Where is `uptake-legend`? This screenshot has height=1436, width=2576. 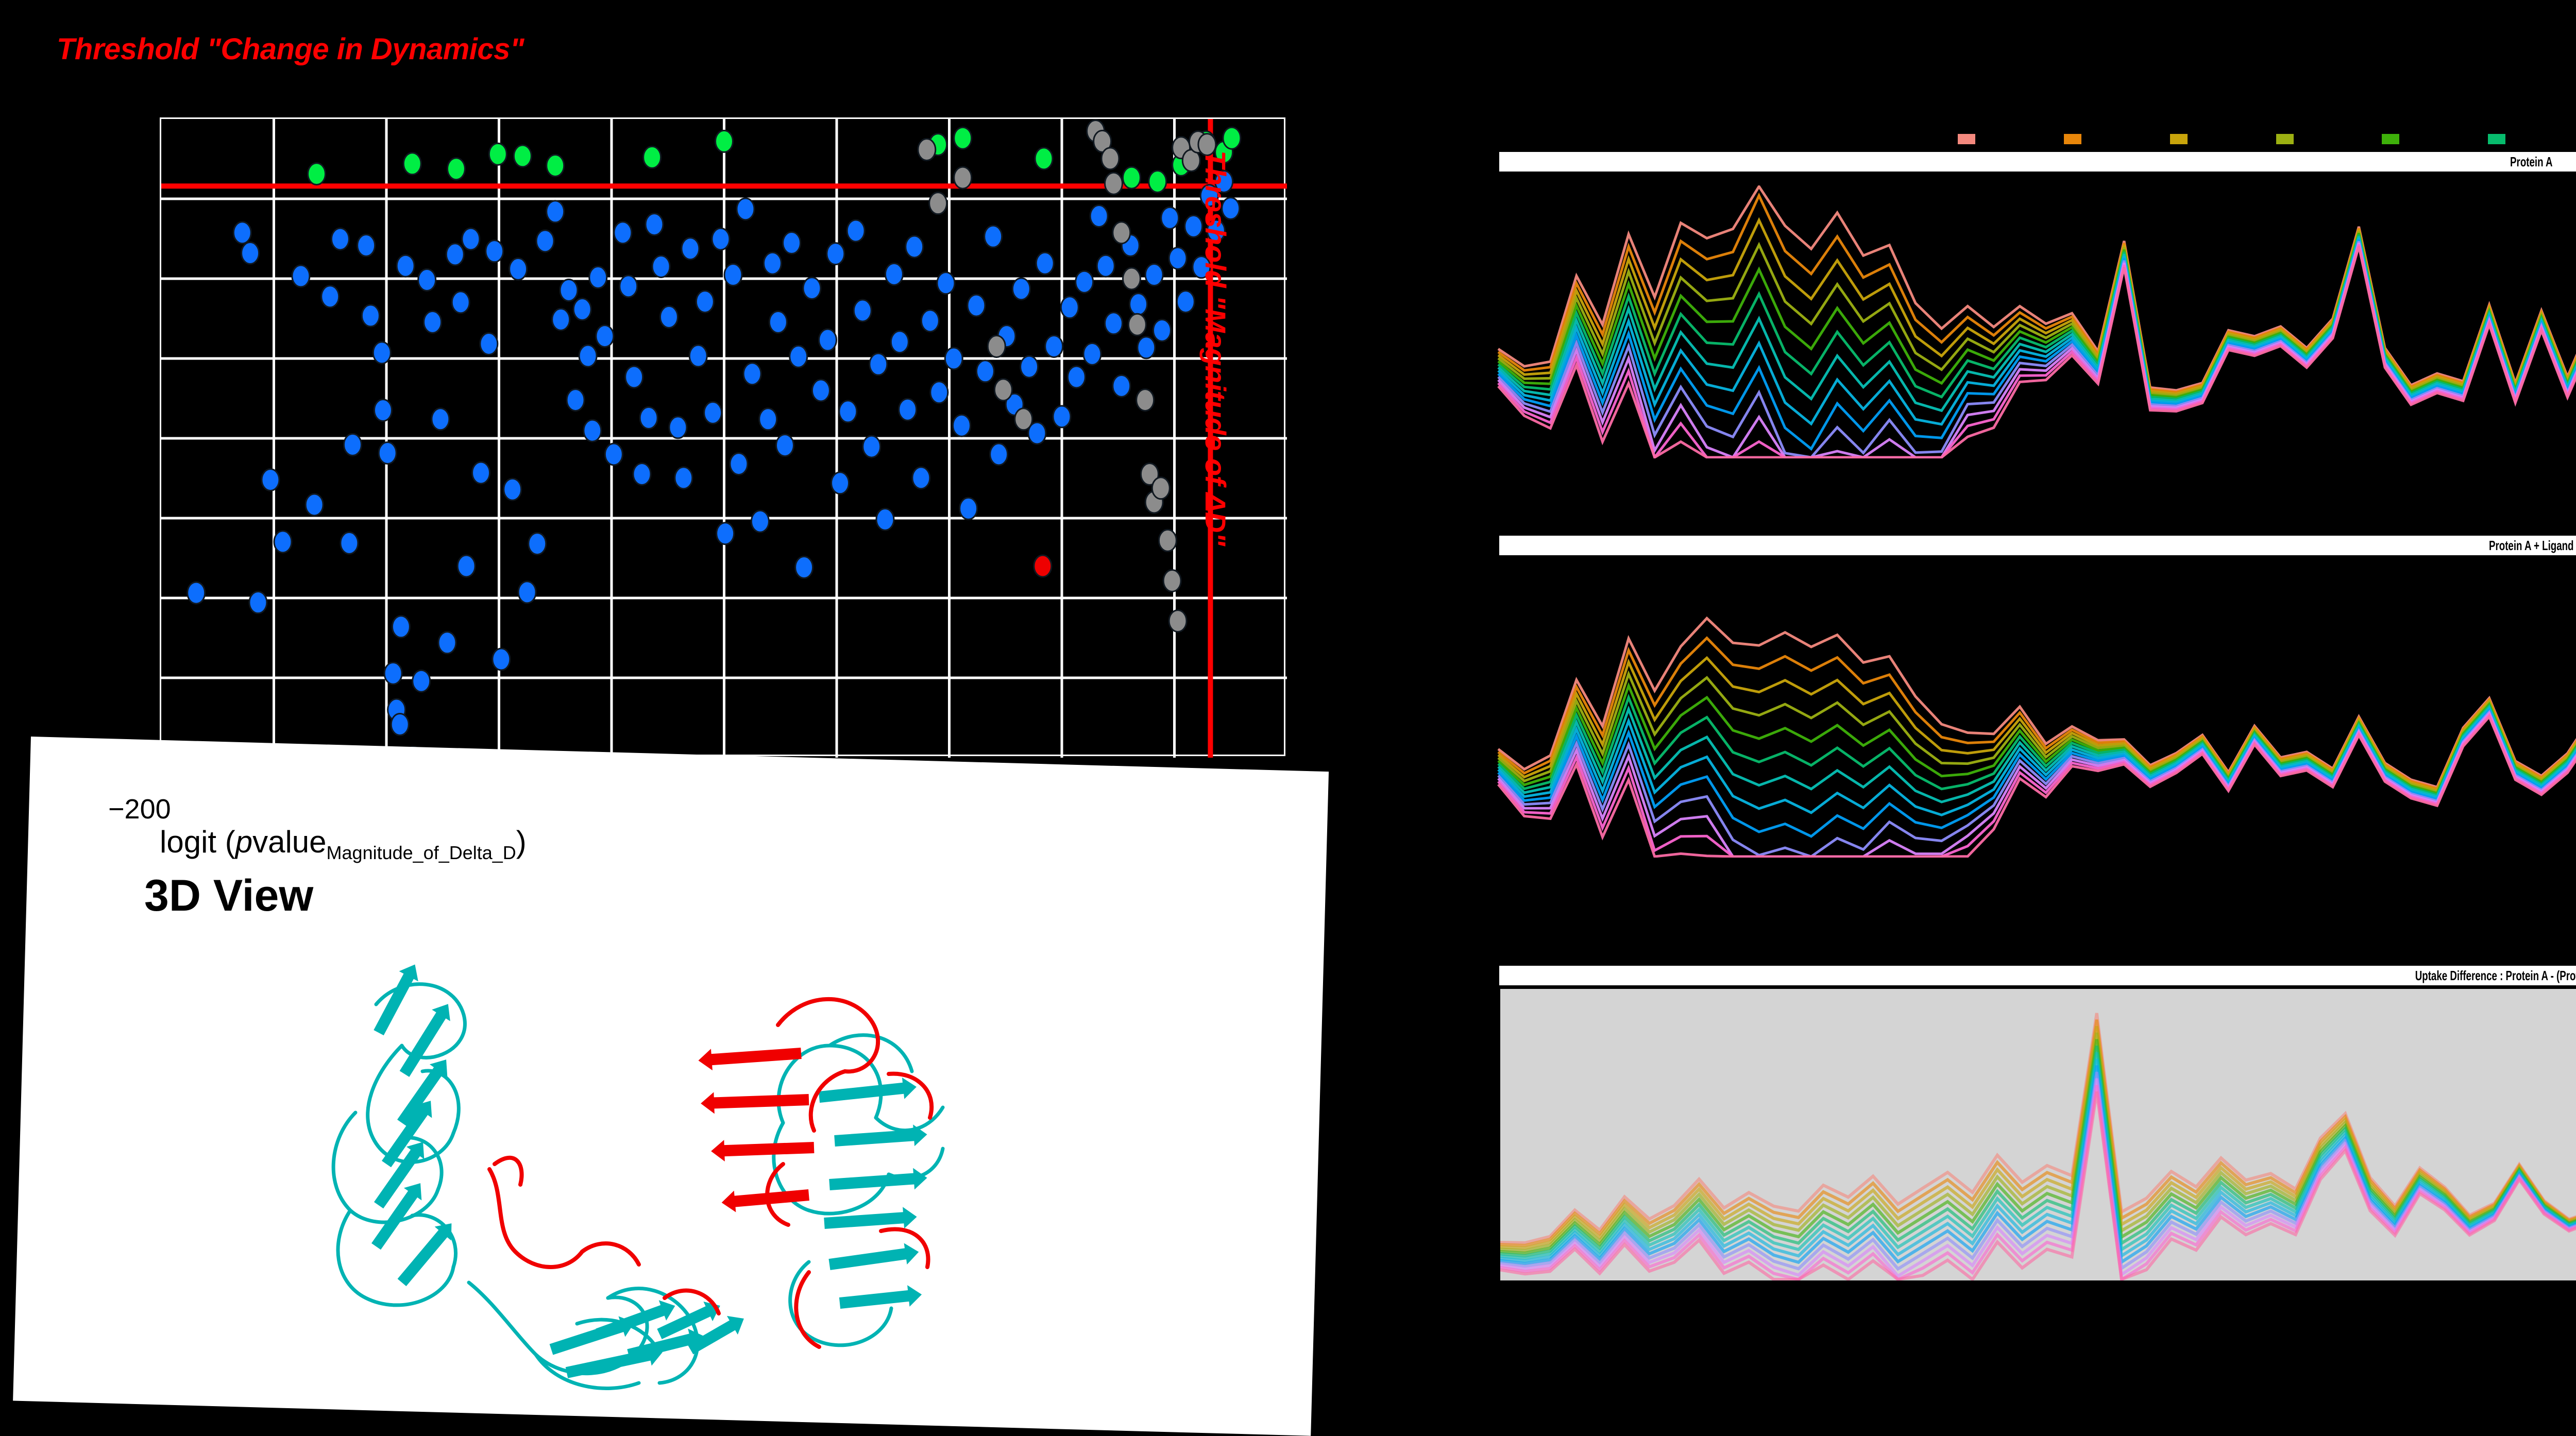 uptake-legend is located at coordinates (2267, 141).